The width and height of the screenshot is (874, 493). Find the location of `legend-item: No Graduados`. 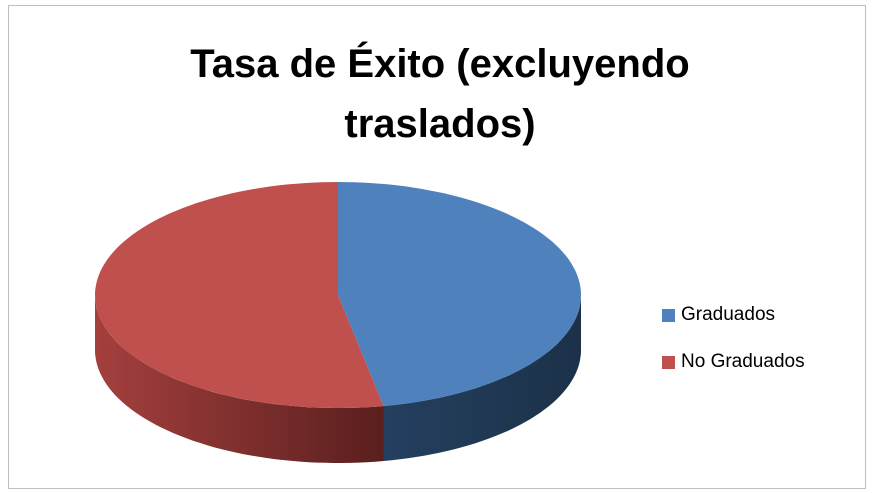

legend-item: No Graduados is located at coordinates (733, 362).